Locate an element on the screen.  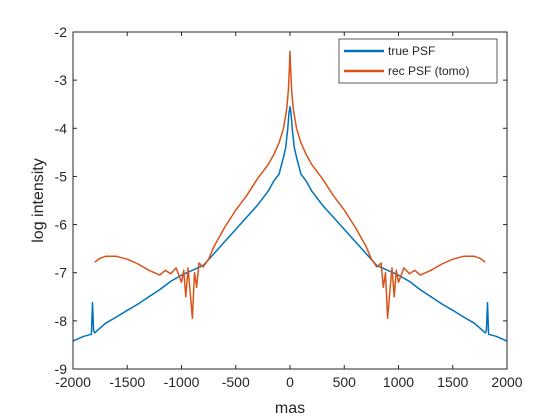
x-tick-label: 1000 is located at coordinates (398, 382).